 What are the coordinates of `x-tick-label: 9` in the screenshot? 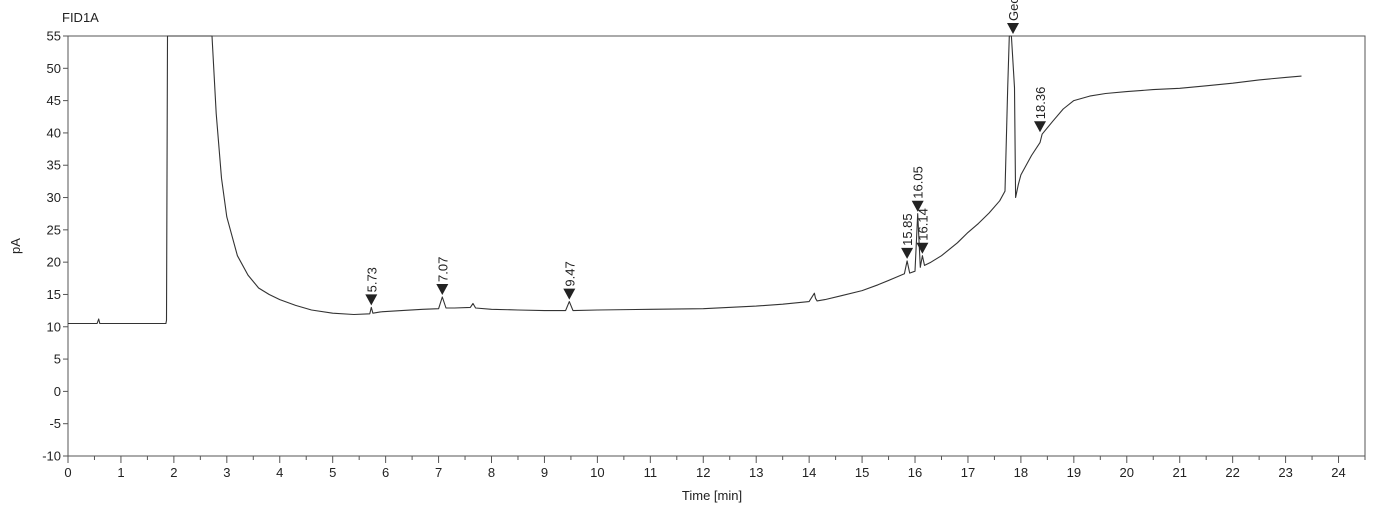 It's located at (544, 472).